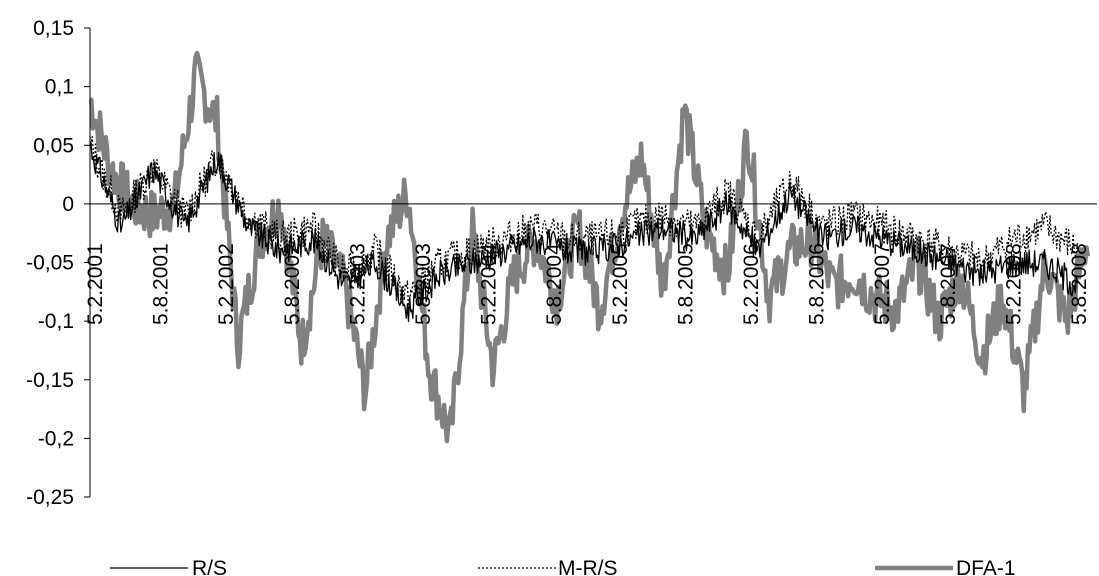  Describe the element at coordinates (226, 284) in the screenshot. I see `x-tick-label: 5.2.2002` at that location.